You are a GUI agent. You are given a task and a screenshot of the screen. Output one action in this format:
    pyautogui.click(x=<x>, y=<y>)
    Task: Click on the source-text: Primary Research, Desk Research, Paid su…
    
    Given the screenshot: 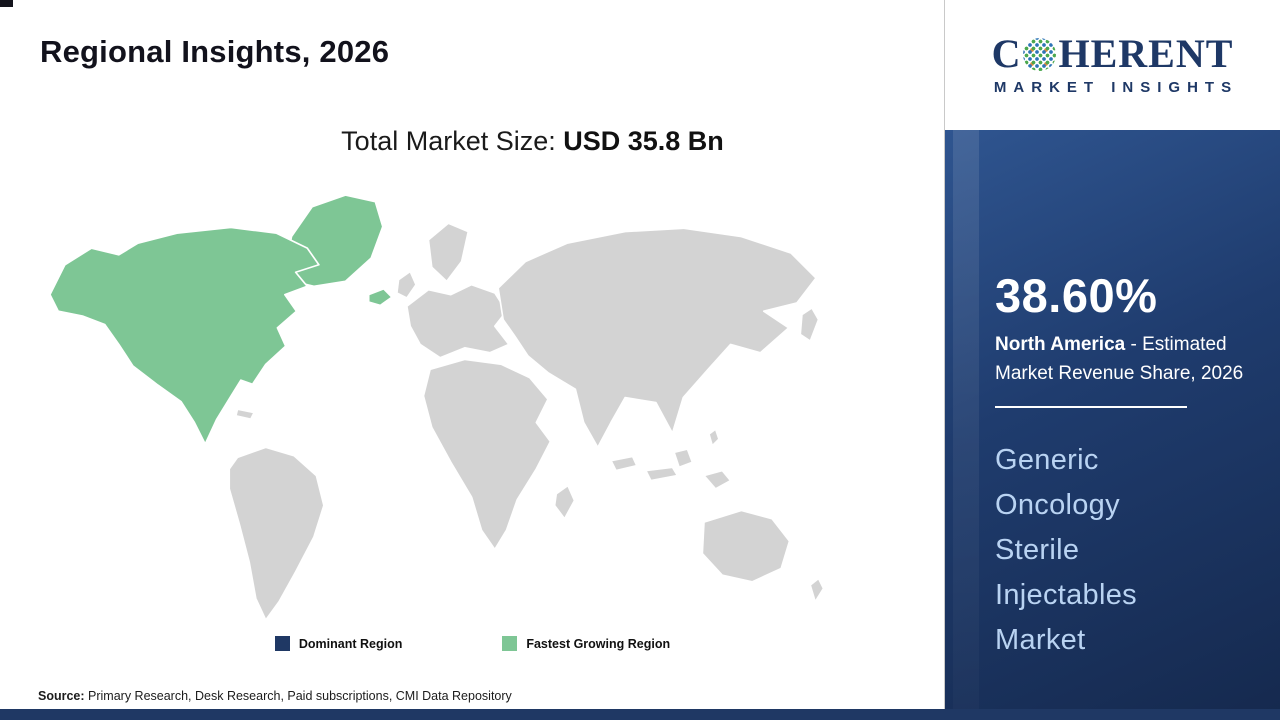 What is the action you would take?
    pyautogui.click(x=298, y=696)
    